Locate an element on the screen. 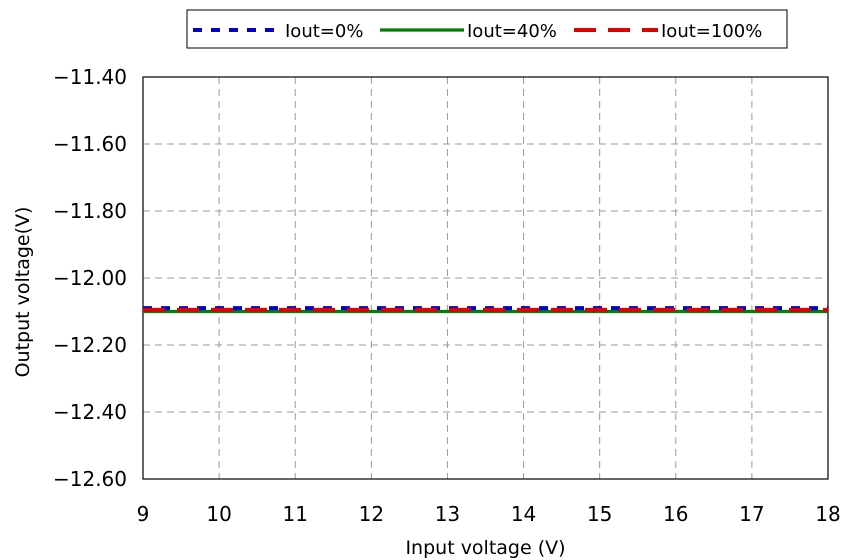  x-tick-label: 17 is located at coordinates (751, 514).